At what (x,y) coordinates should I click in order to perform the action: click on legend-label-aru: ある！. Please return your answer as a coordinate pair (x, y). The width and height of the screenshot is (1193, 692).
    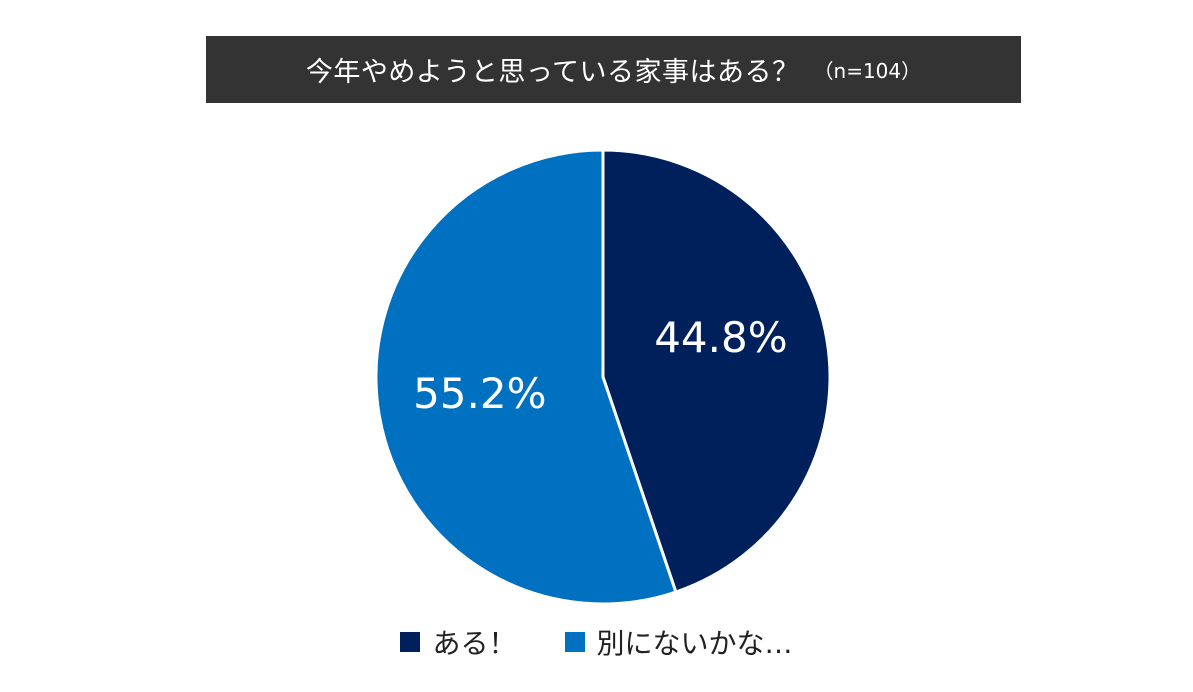
    Looking at the image, I should click on (474, 643).